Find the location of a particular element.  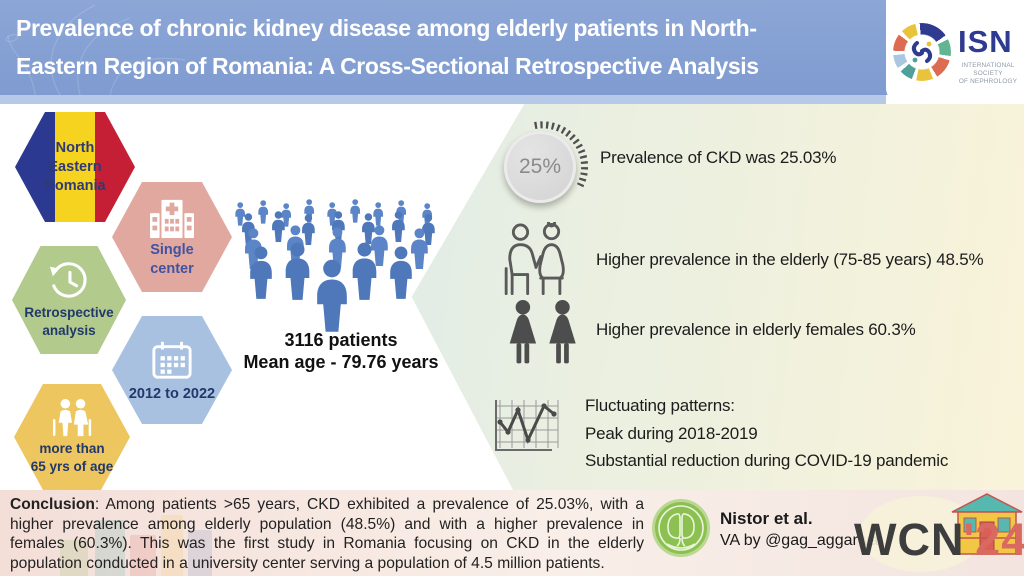

hexagon-age-label: more than 65 yrs of age is located at coordinates (72, 457).